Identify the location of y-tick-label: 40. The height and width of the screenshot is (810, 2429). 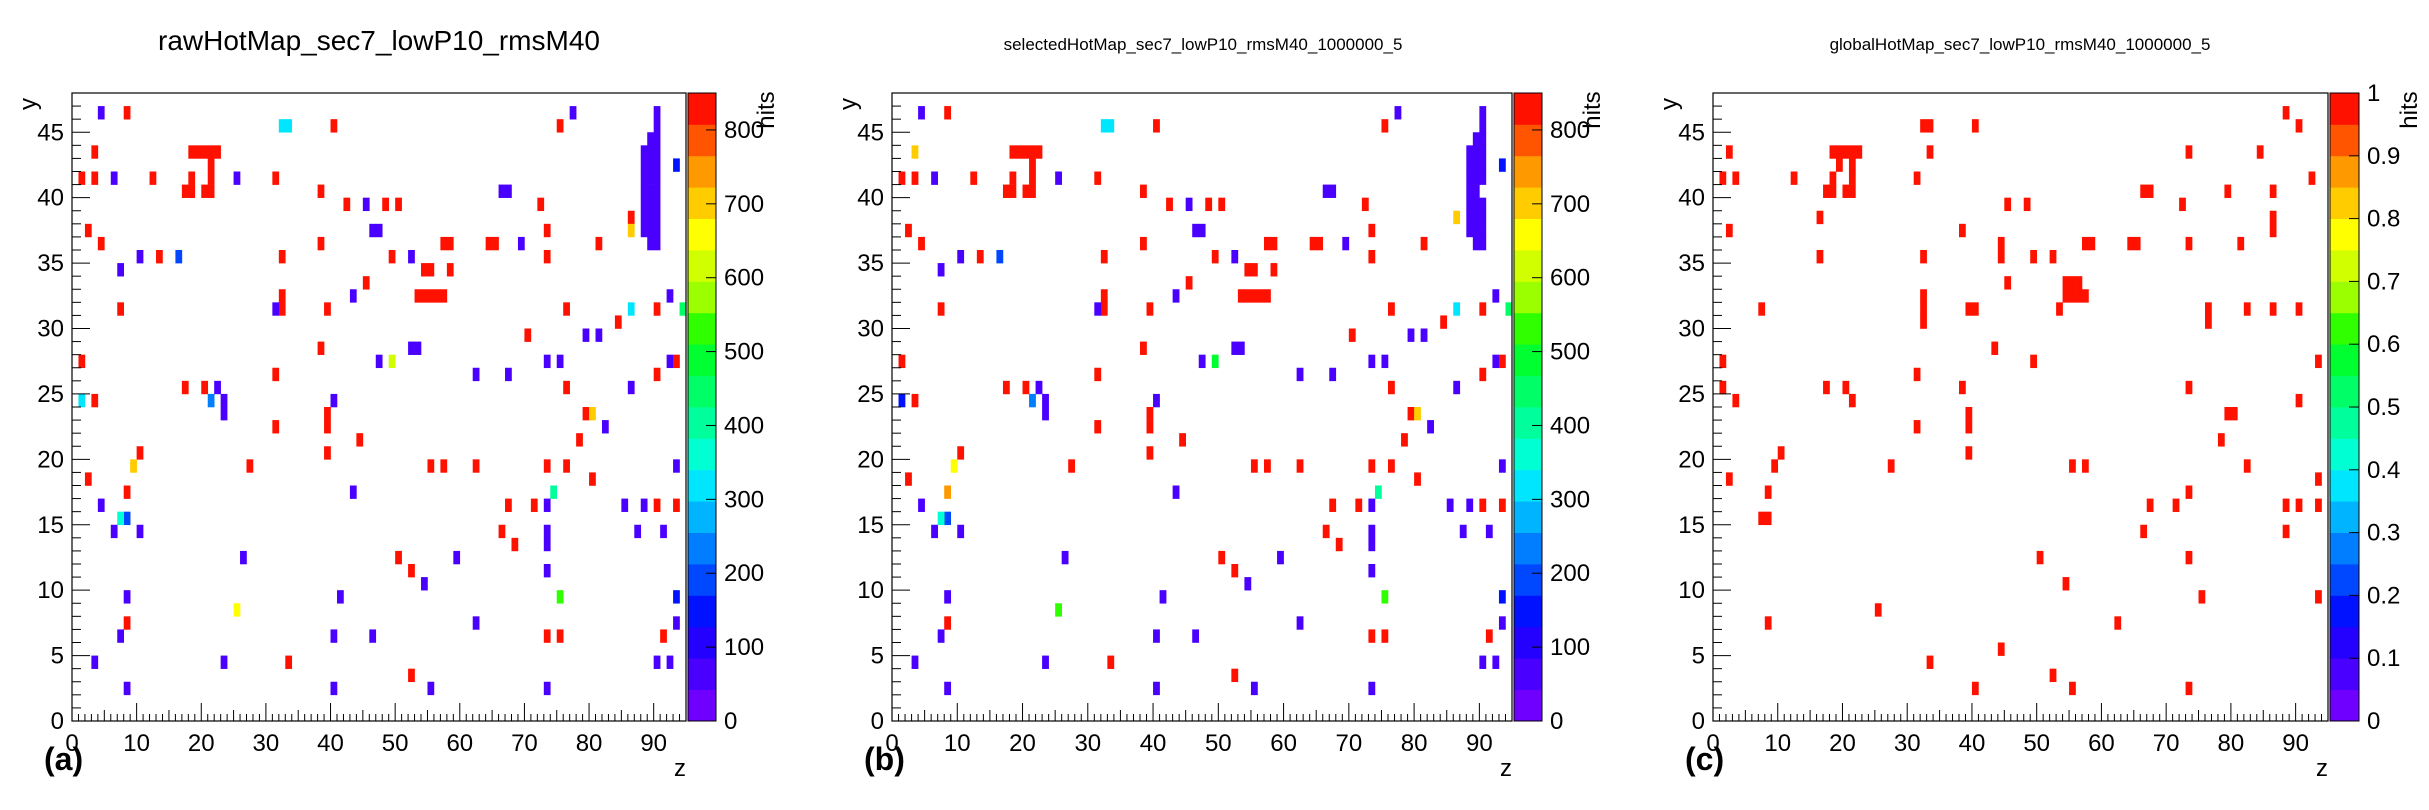
(1691, 198).